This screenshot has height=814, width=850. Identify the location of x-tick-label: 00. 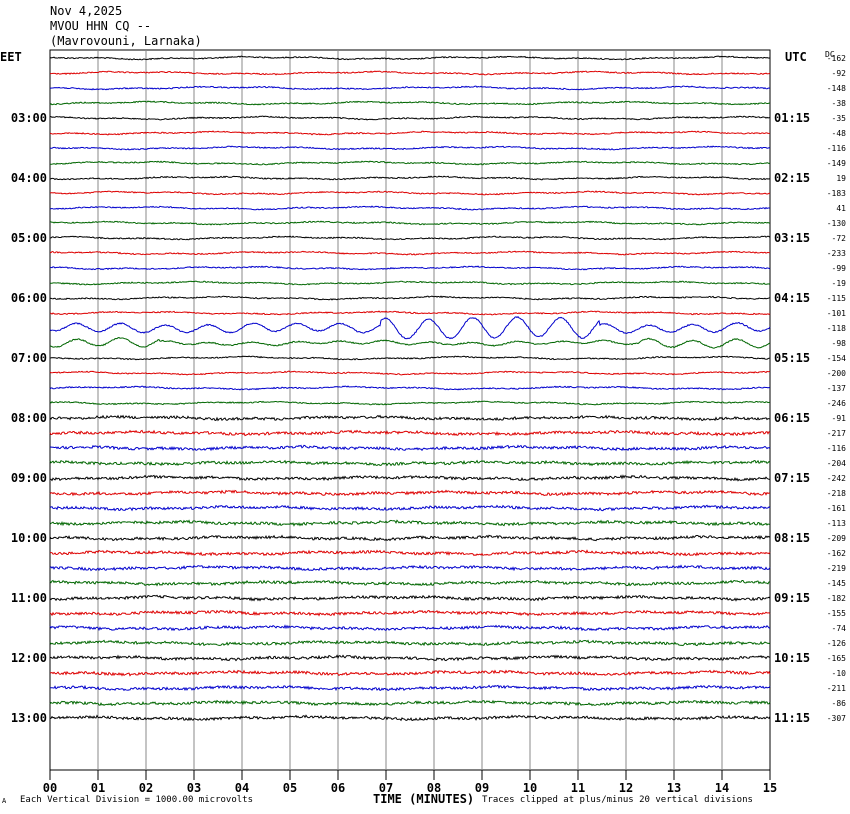
(50, 788).